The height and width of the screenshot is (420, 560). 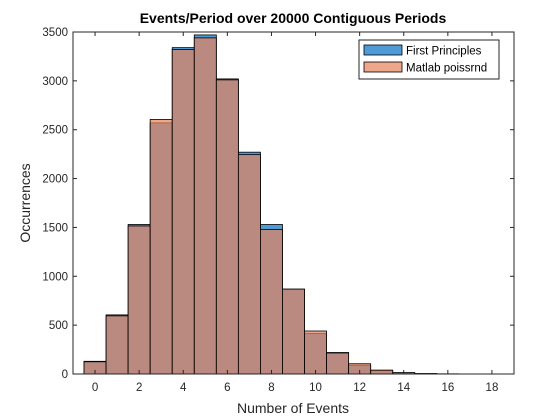 What do you see at coordinates (315, 388) in the screenshot?
I see `x-tick-label: 10` at bounding box center [315, 388].